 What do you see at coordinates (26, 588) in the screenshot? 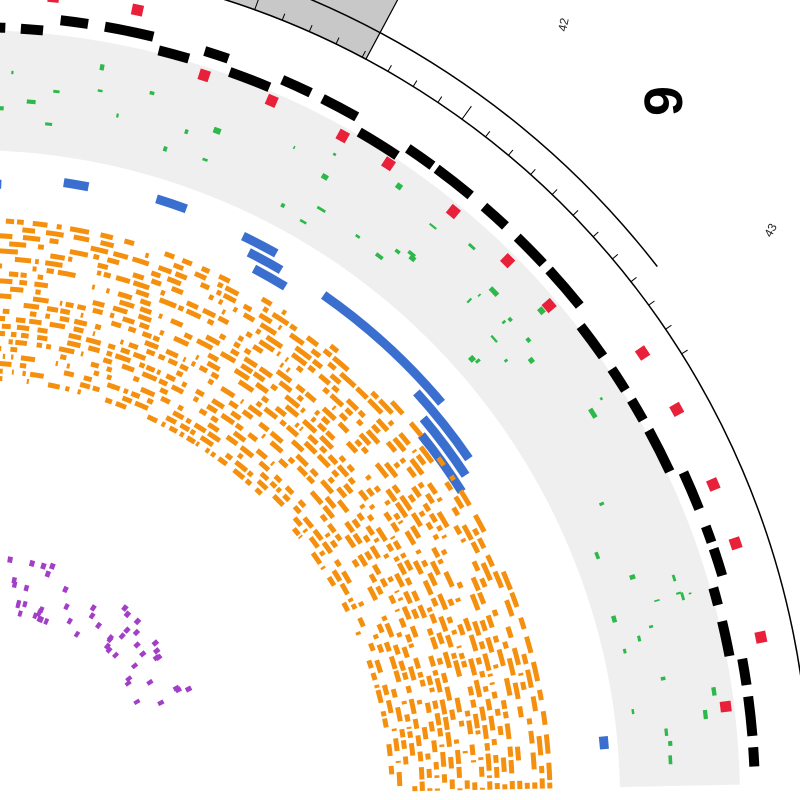
I see `purple-marker` at bounding box center [26, 588].